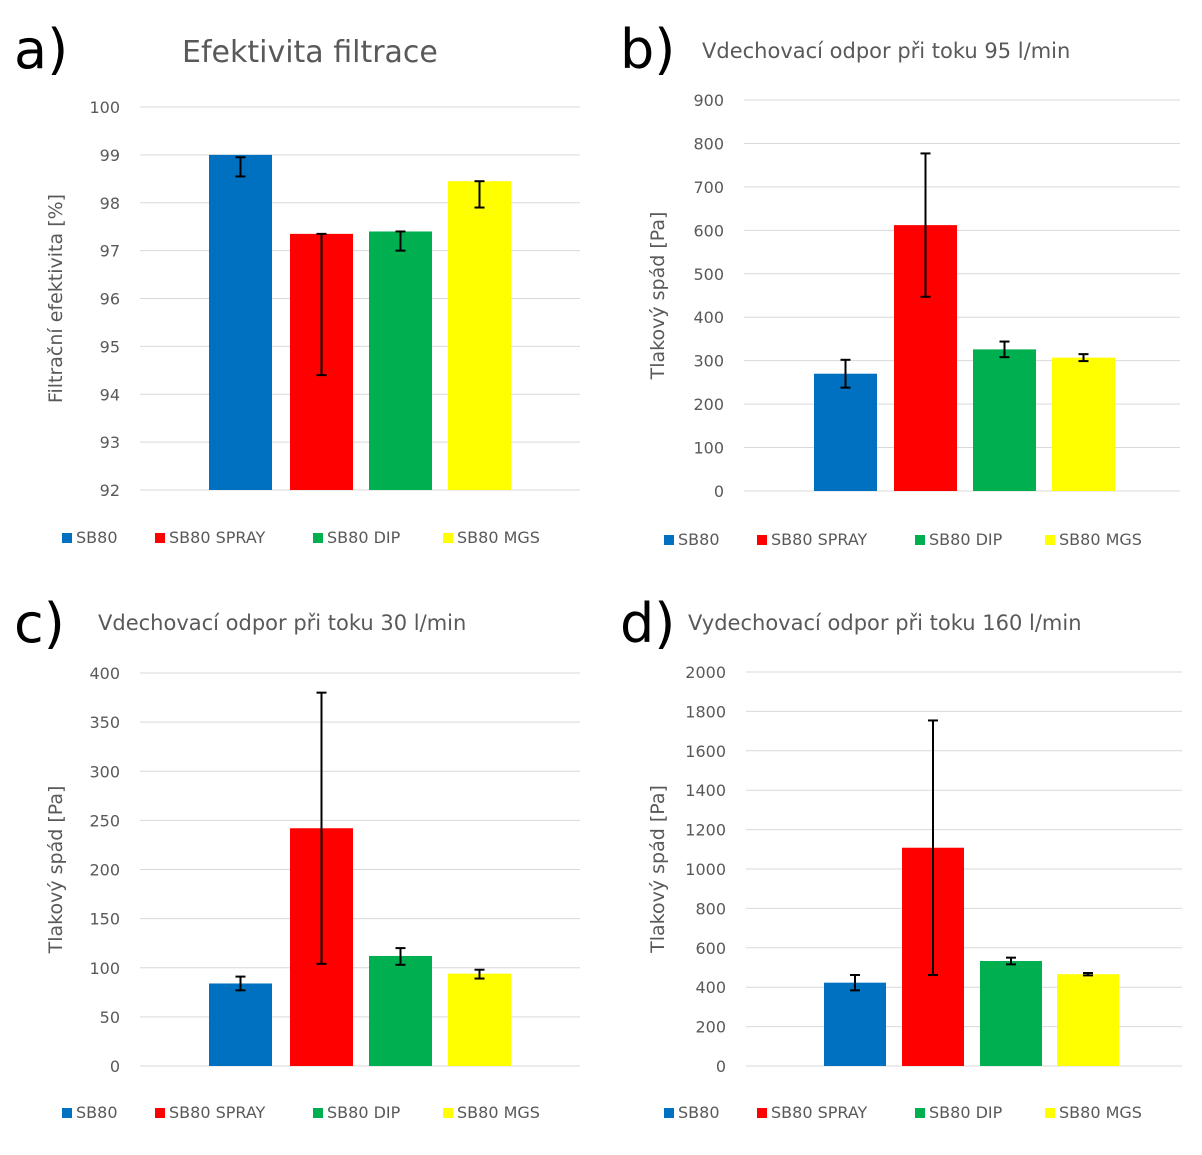  I want to click on y-tick-label: 93, so click(110, 442).